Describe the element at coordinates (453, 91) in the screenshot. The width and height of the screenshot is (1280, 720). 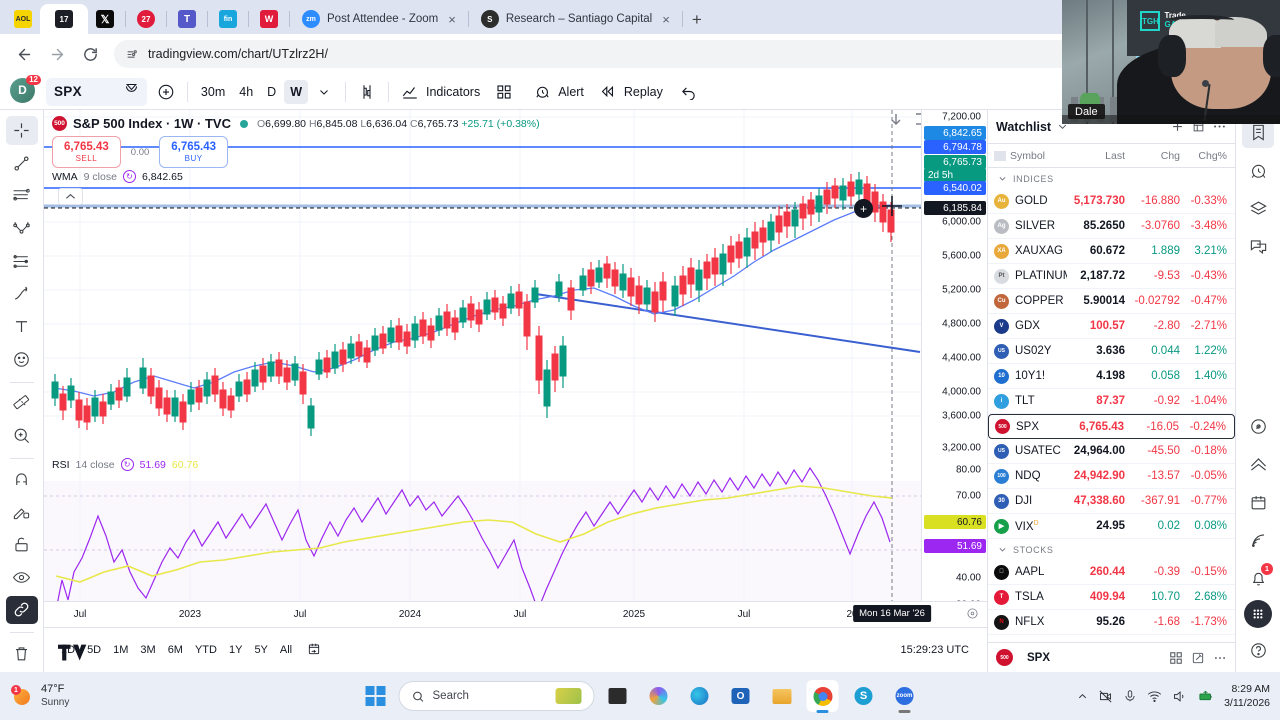
I see `indicators-label: Indicators` at that location.